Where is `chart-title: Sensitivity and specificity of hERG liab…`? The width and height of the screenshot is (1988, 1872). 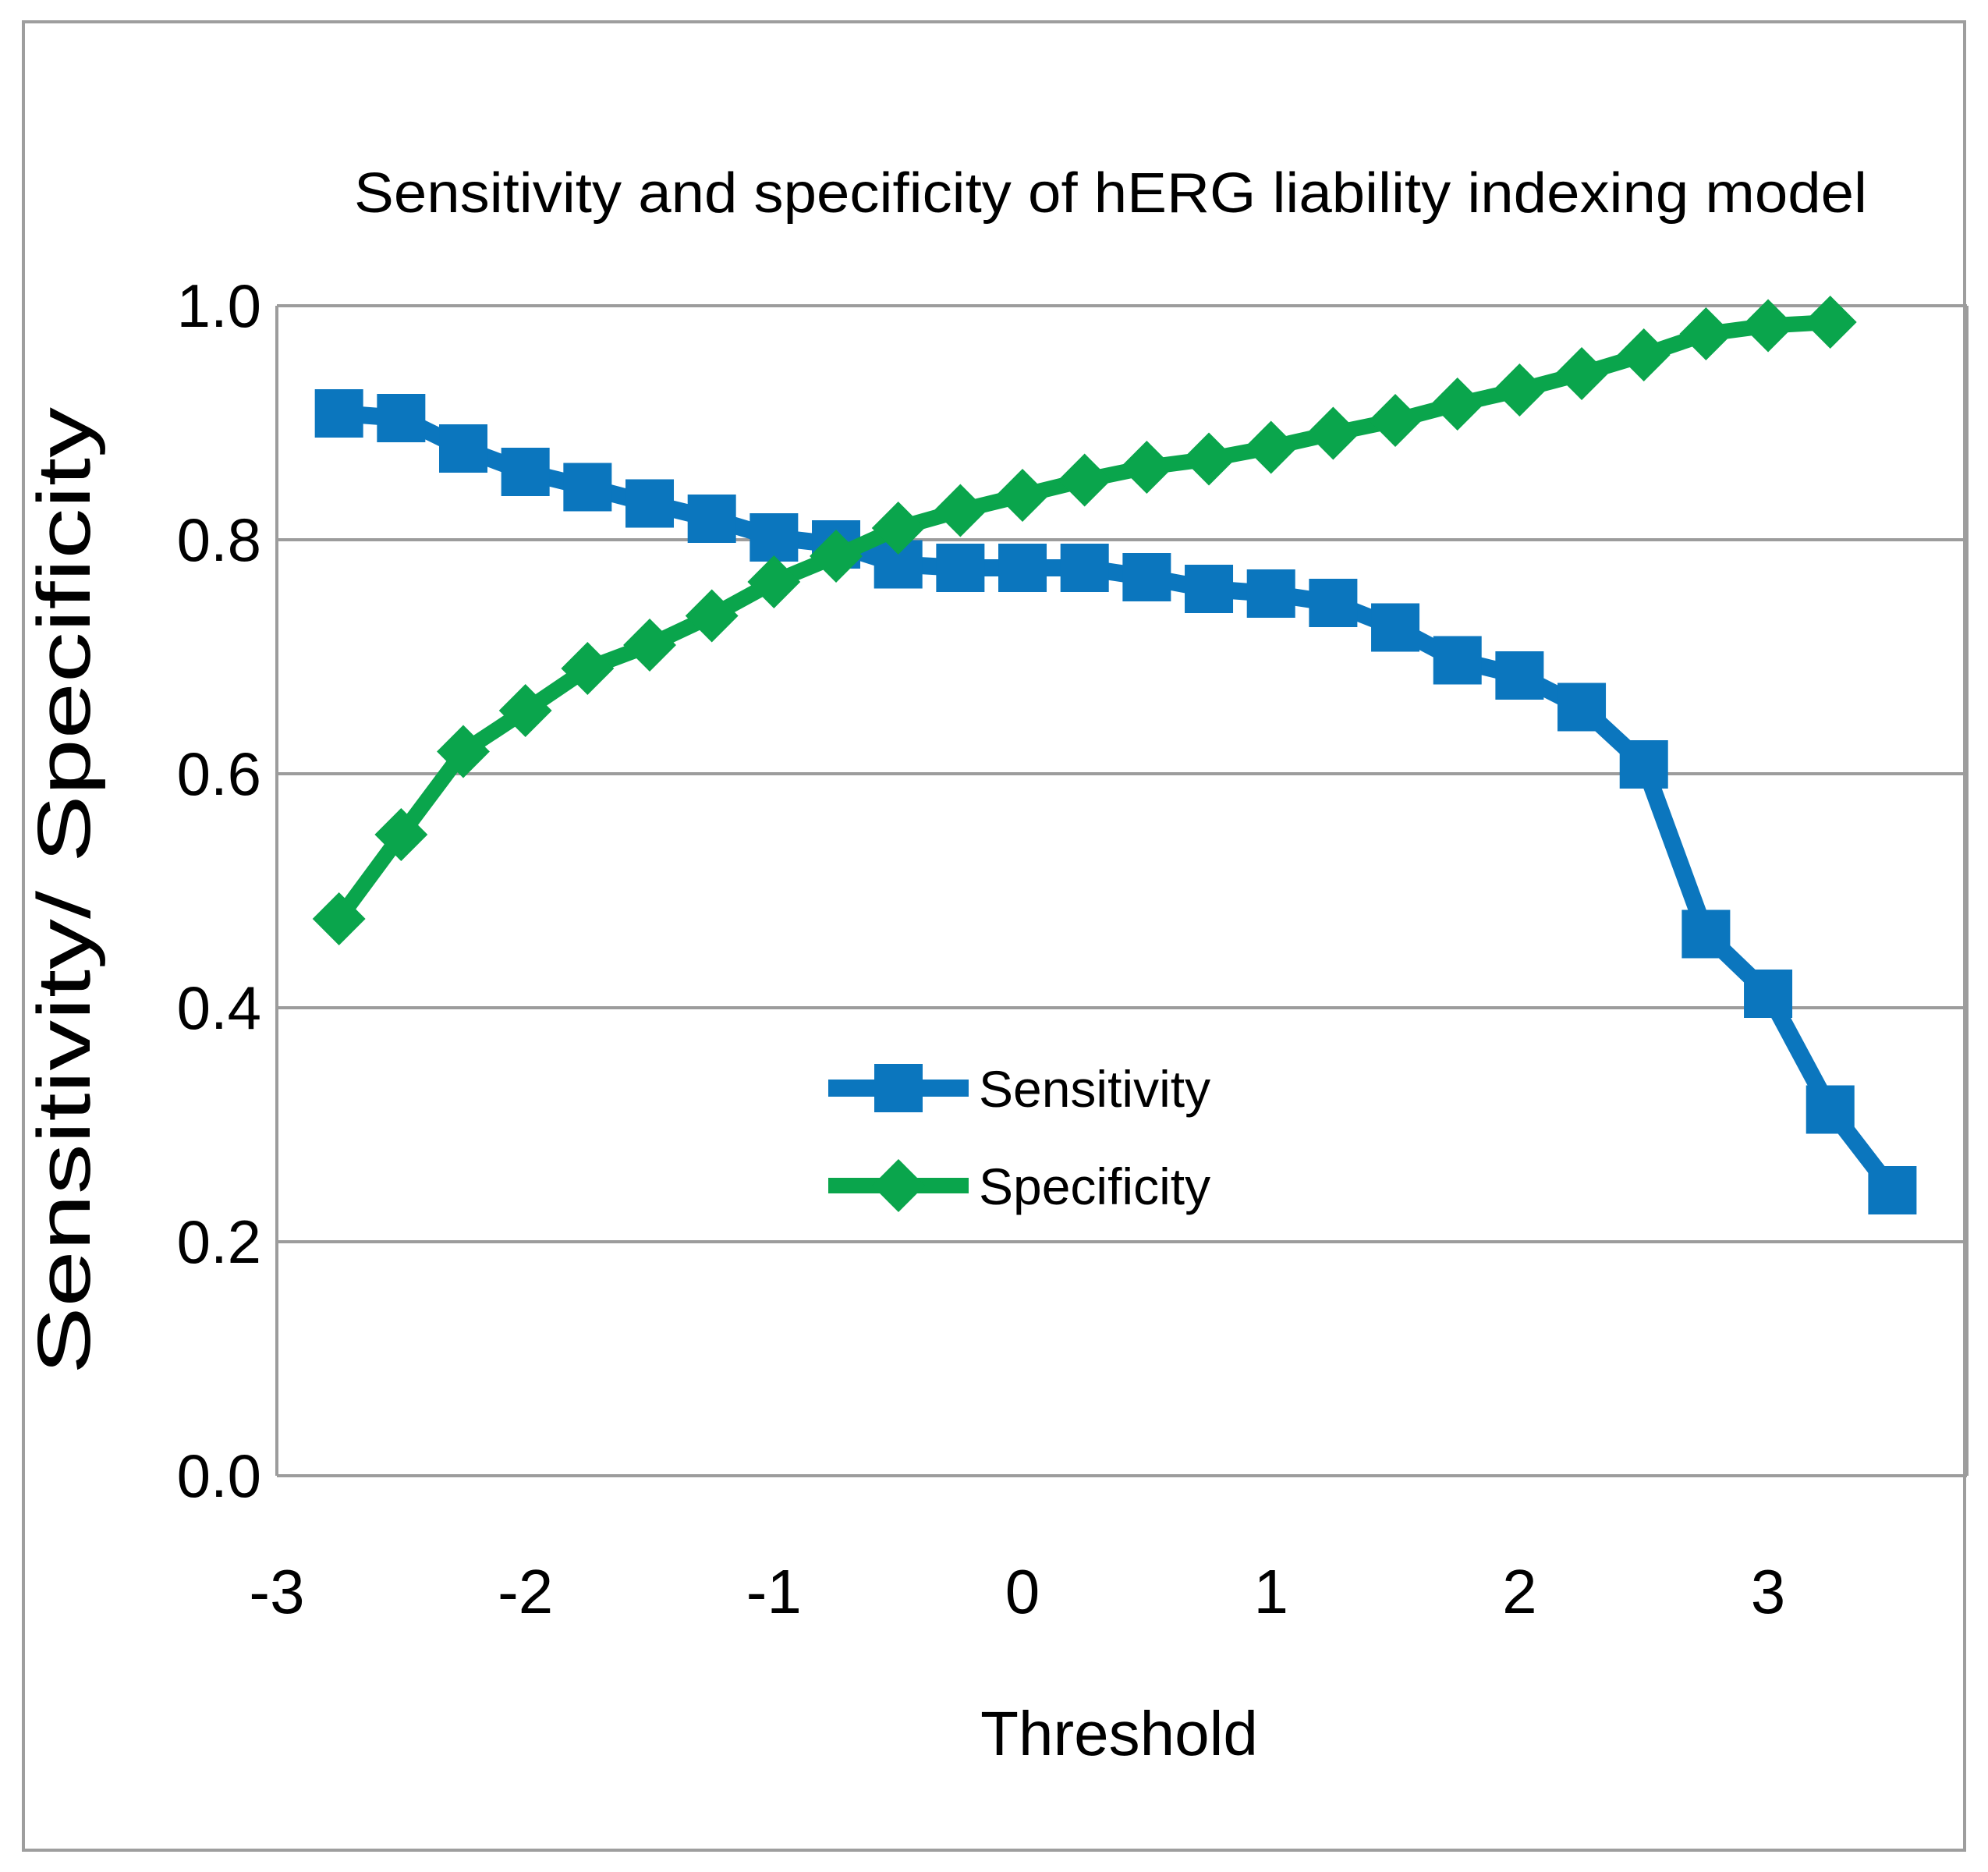
chart-title: Sensitivity and specificity of hERG liab… is located at coordinates (1110, 194).